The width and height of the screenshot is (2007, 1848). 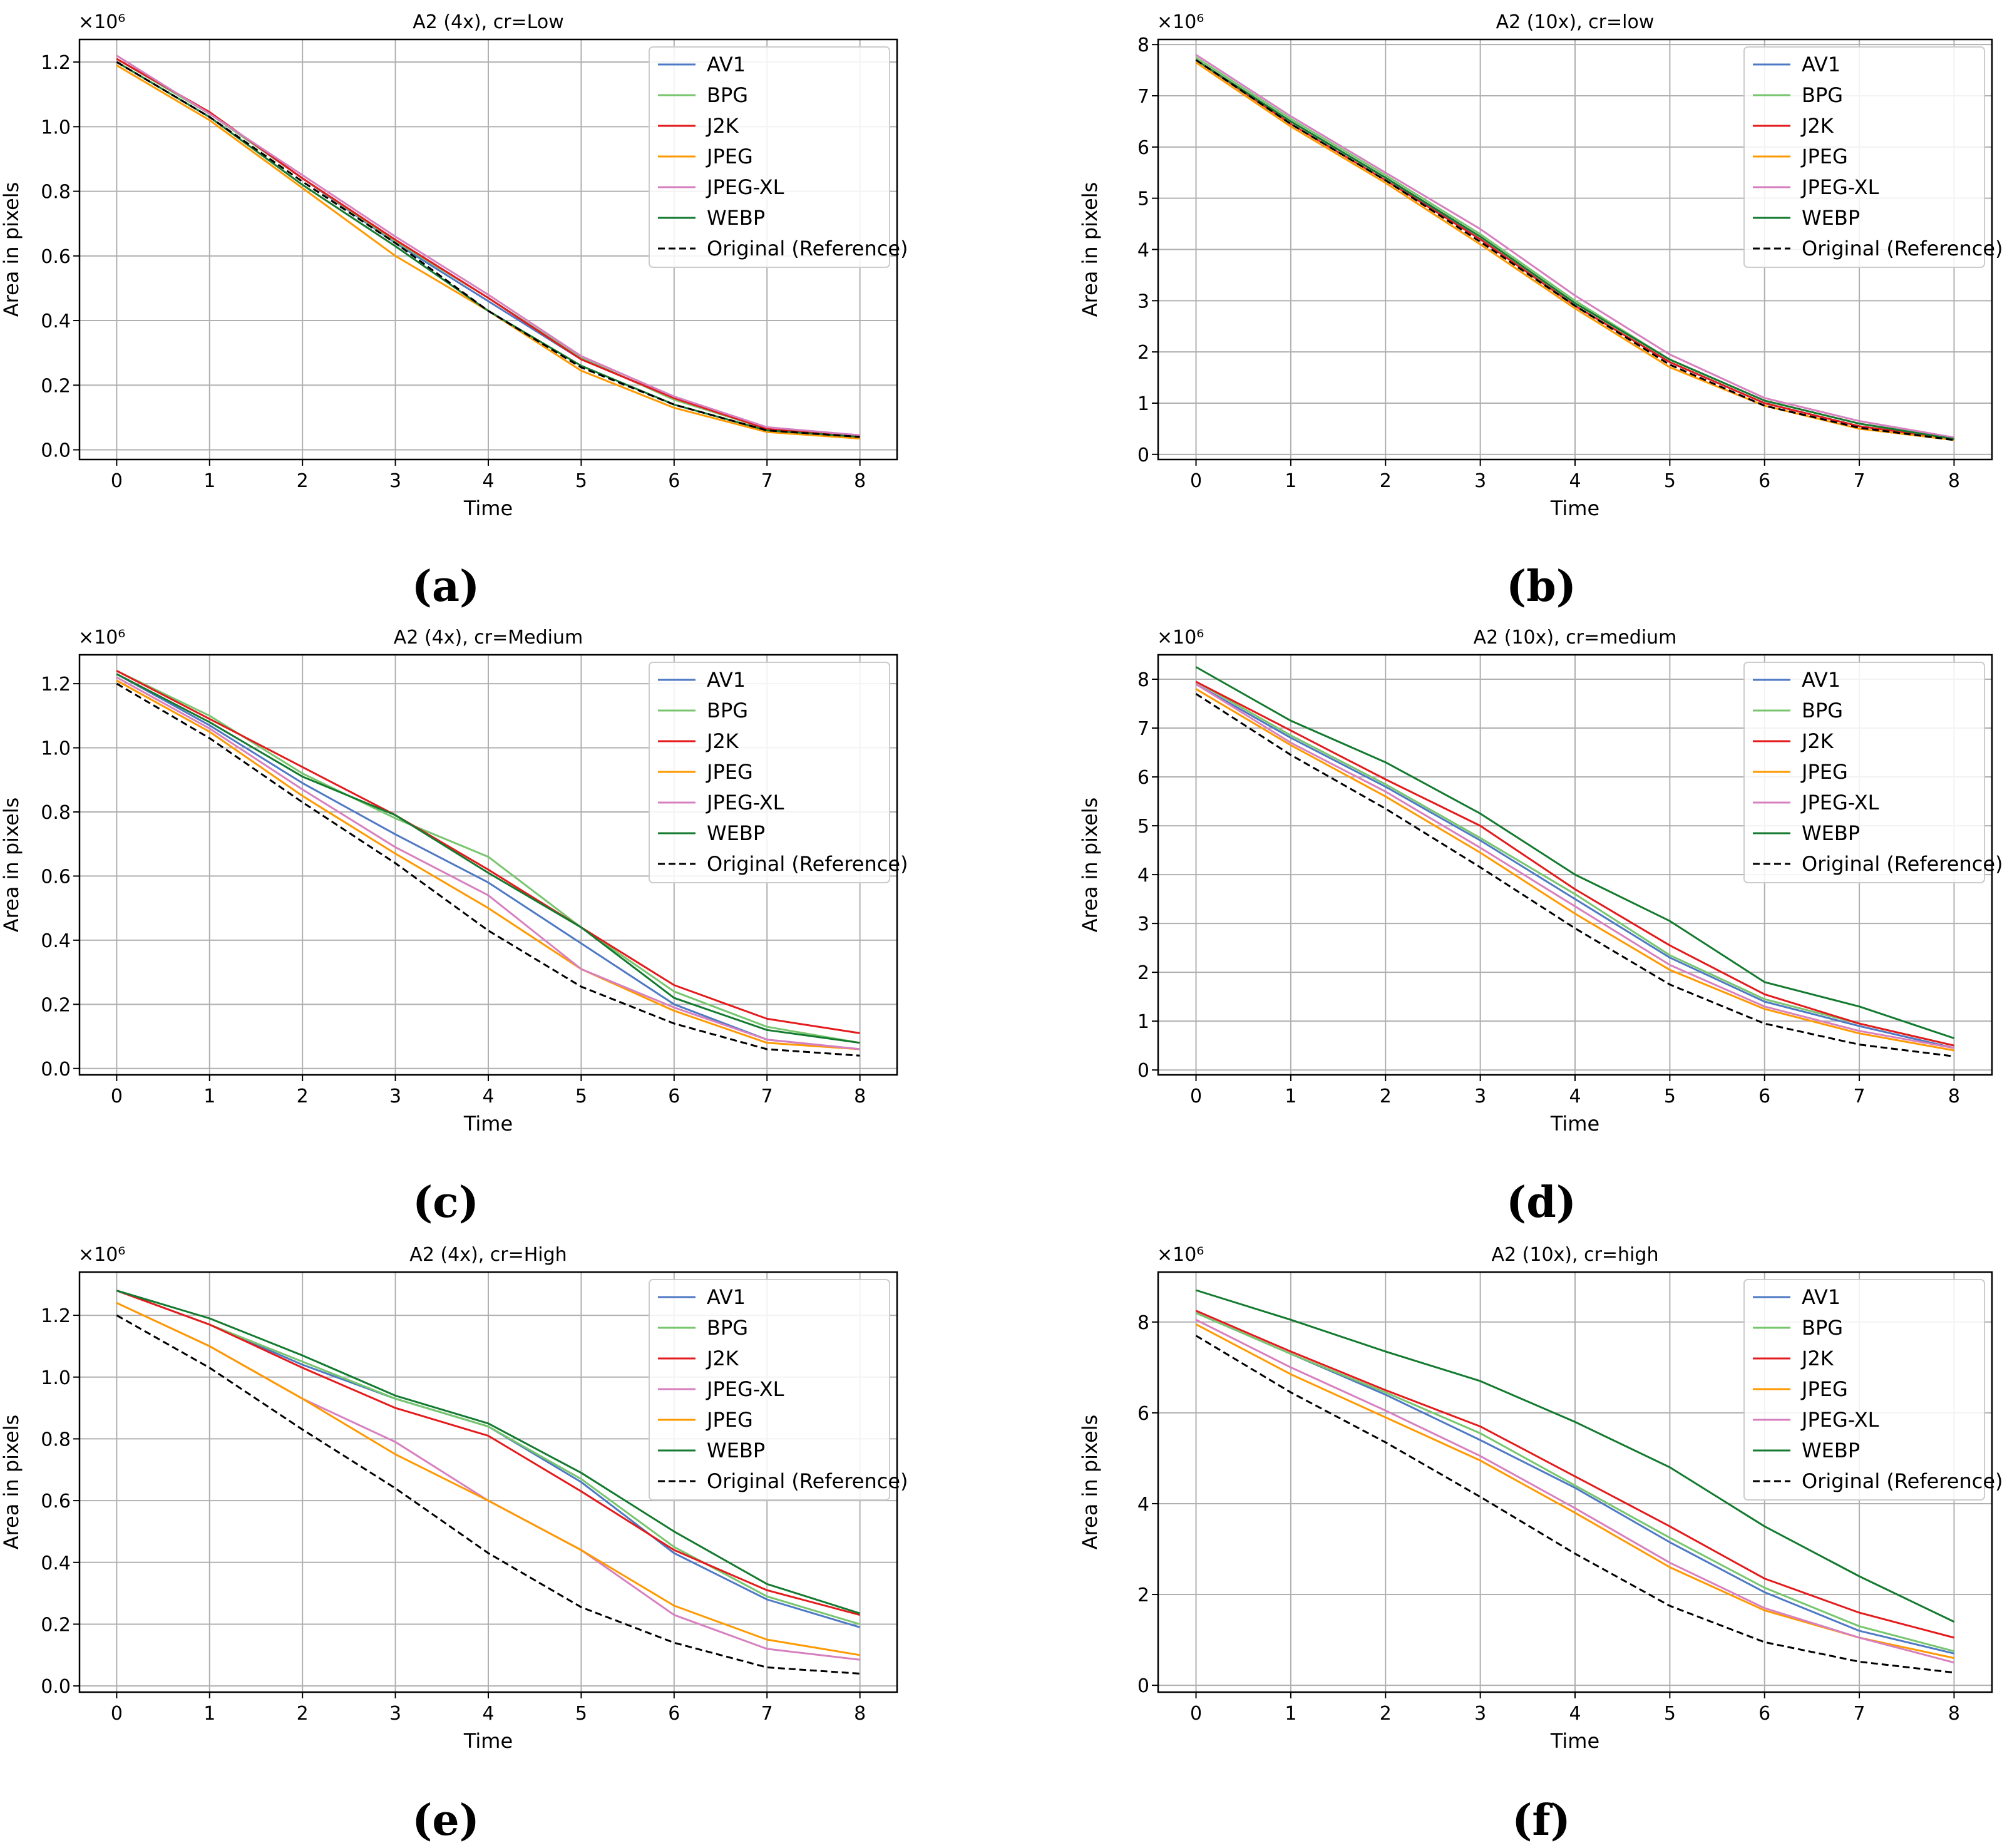 What do you see at coordinates (1143, 301) in the screenshot?
I see `y-tick-label: 3` at bounding box center [1143, 301].